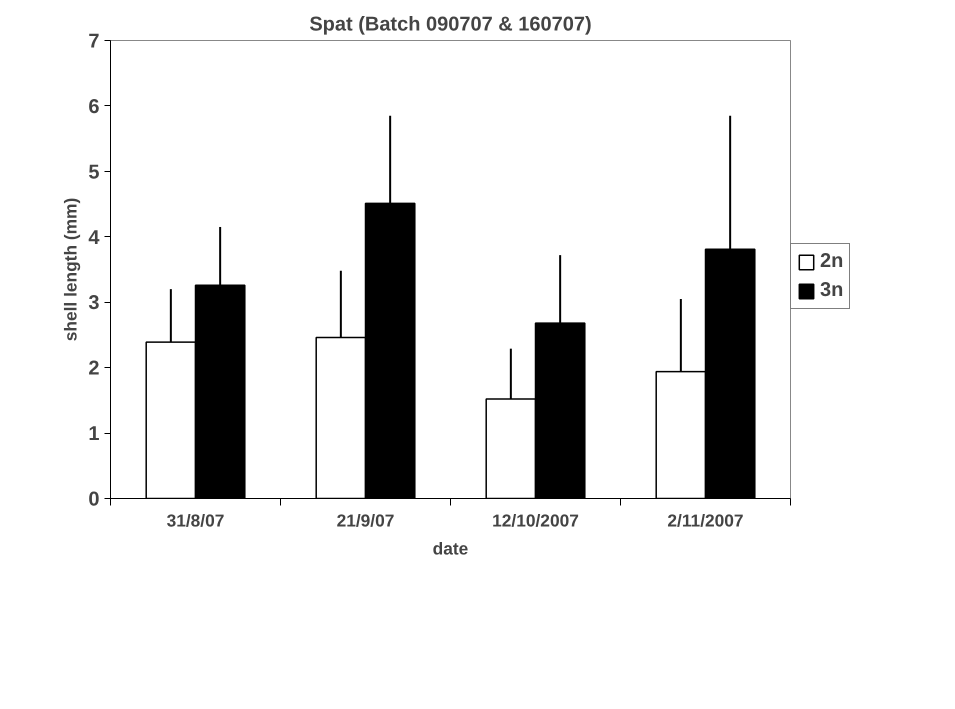 This screenshot has width=955, height=709. What do you see at coordinates (94, 107) in the screenshot?
I see `y-tick-label: 6` at bounding box center [94, 107].